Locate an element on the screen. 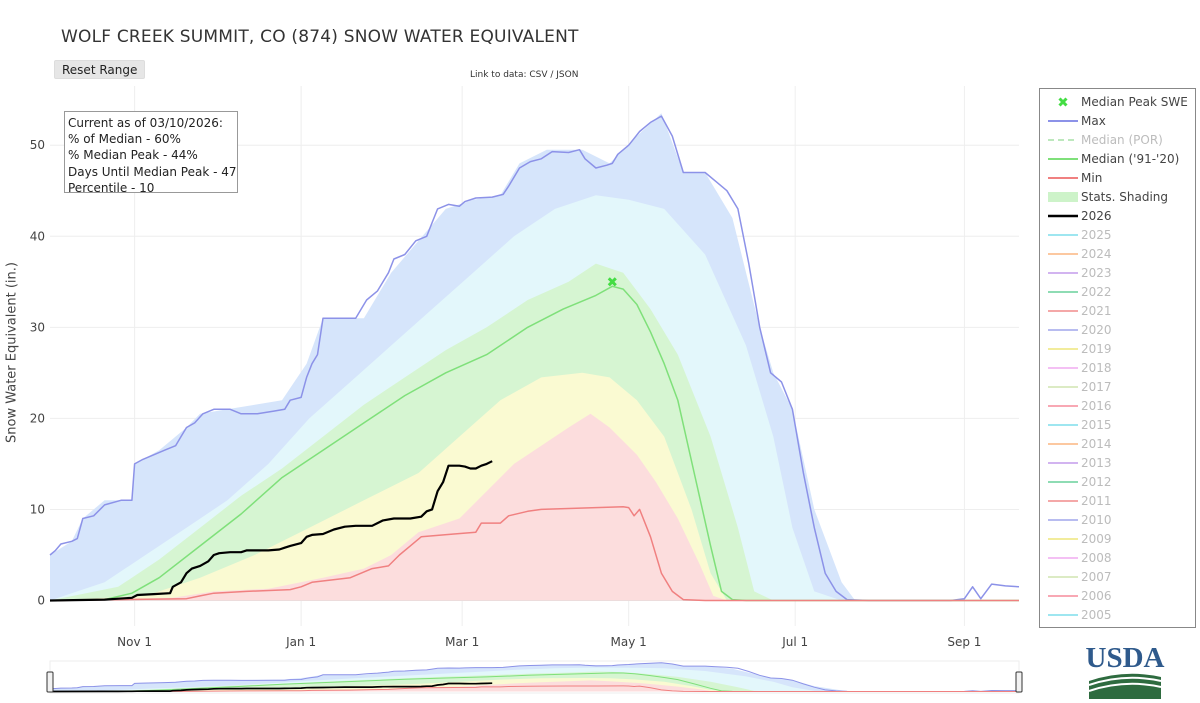 This screenshot has width=1200, height=703. reset-range-button: Reset Range is located at coordinates (100, 69).